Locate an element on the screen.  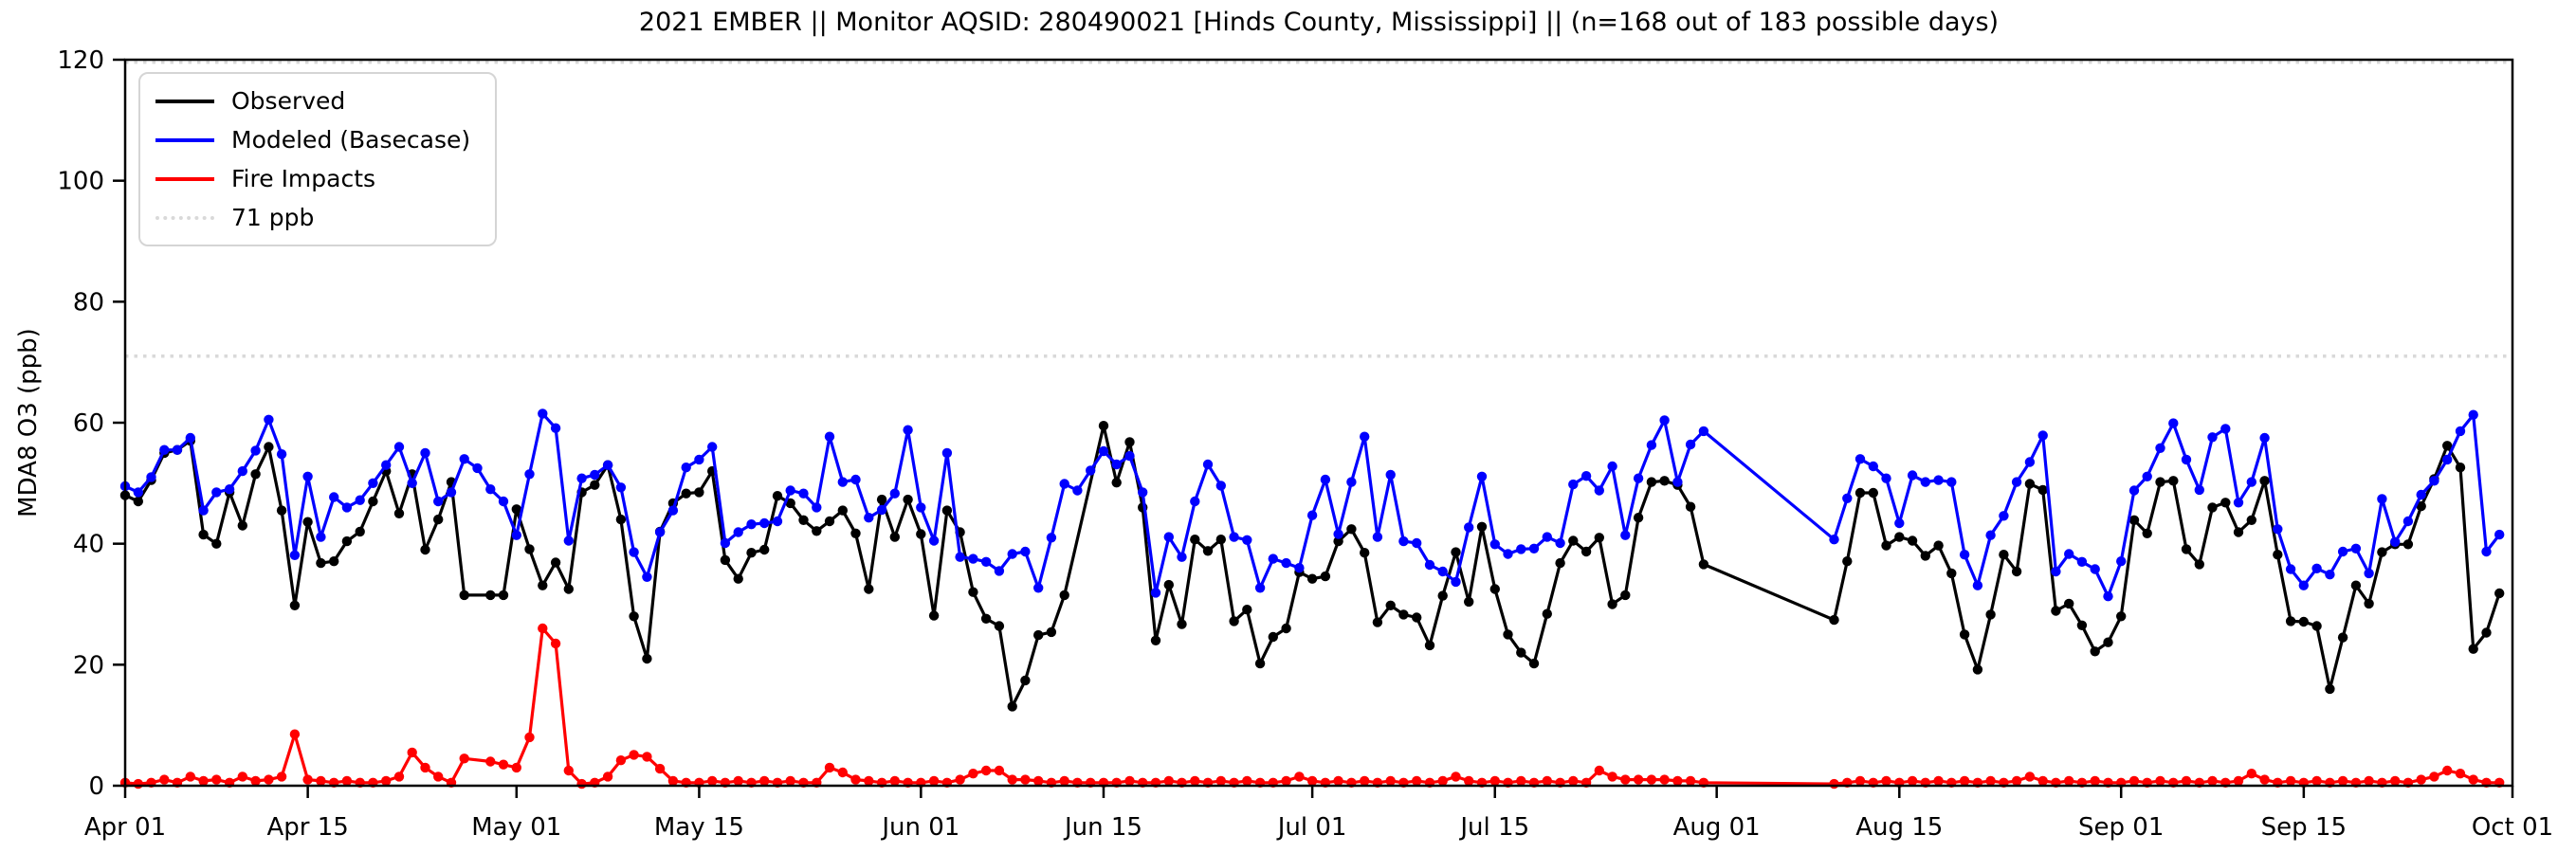
x-tick-label: Jul 01 is located at coordinates (1311, 827).